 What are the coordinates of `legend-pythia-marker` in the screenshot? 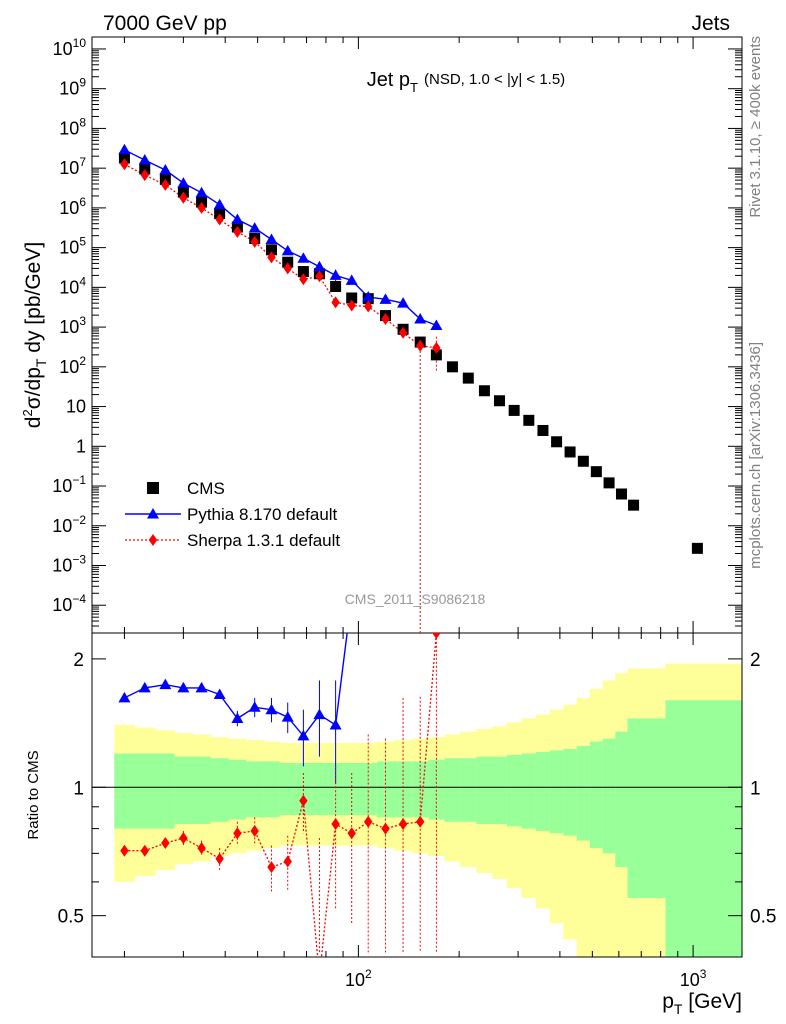 It's located at (153, 513).